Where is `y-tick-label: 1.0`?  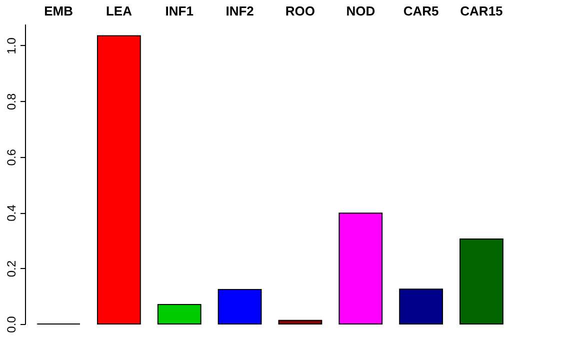
y-tick-label: 1.0 is located at coordinates (11, 45).